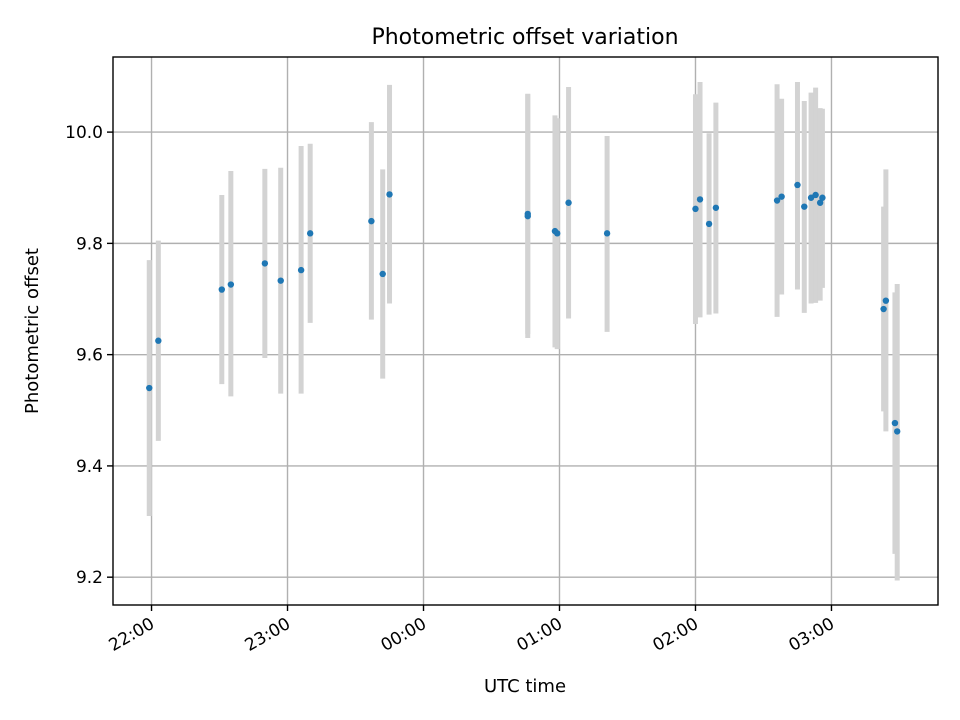 This screenshot has width=960, height=720. Describe the element at coordinates (524, 37) in the screenshot. I see `chart-title: Photometric offset variation` at that location.